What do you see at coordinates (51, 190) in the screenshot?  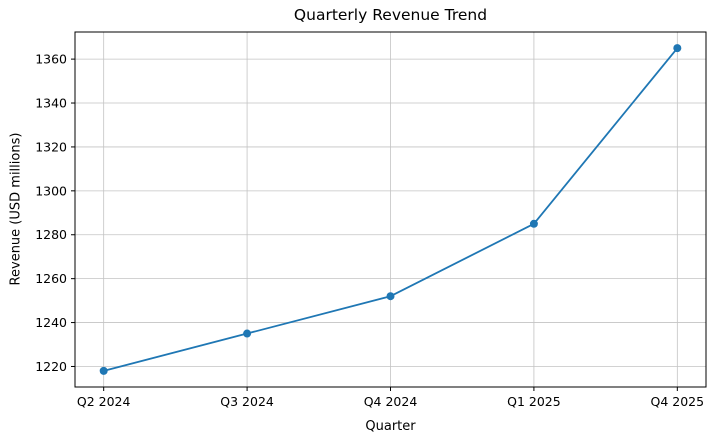 I see `y-tick-label: 1300` at bounding box center [51, 190].